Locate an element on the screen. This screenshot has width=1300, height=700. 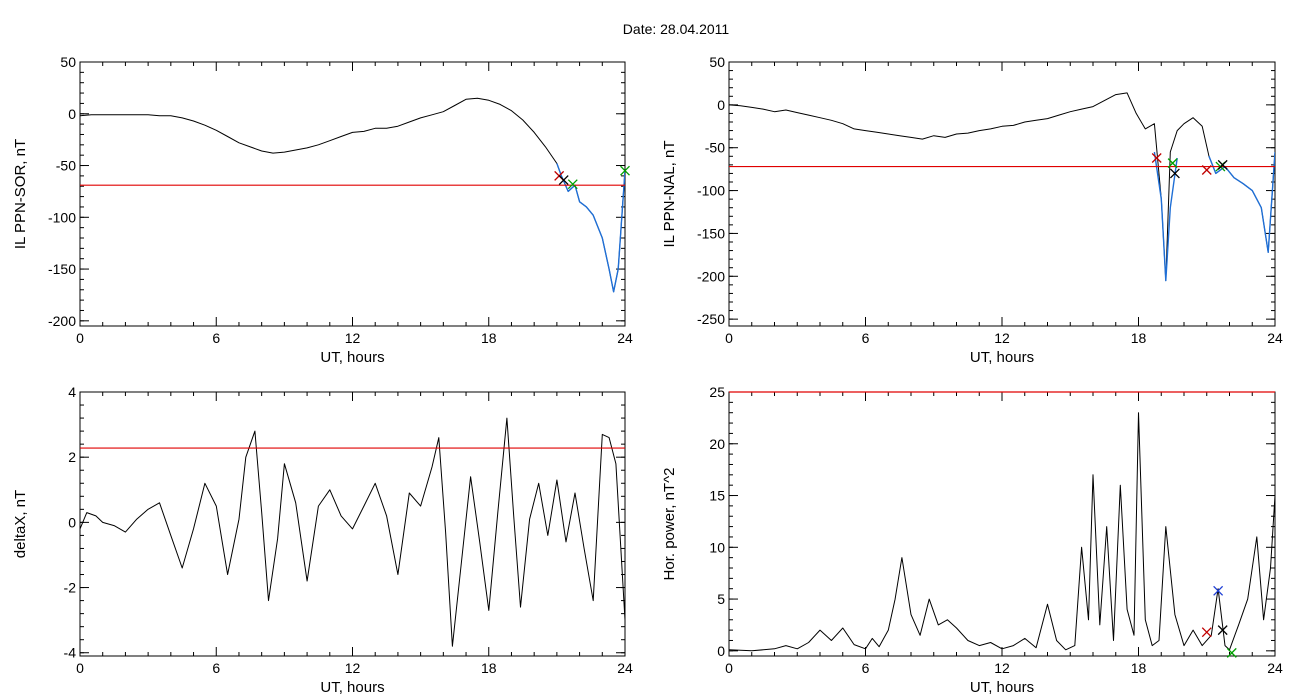
y-tick-label: -250 is located at coordinates (711, 319).